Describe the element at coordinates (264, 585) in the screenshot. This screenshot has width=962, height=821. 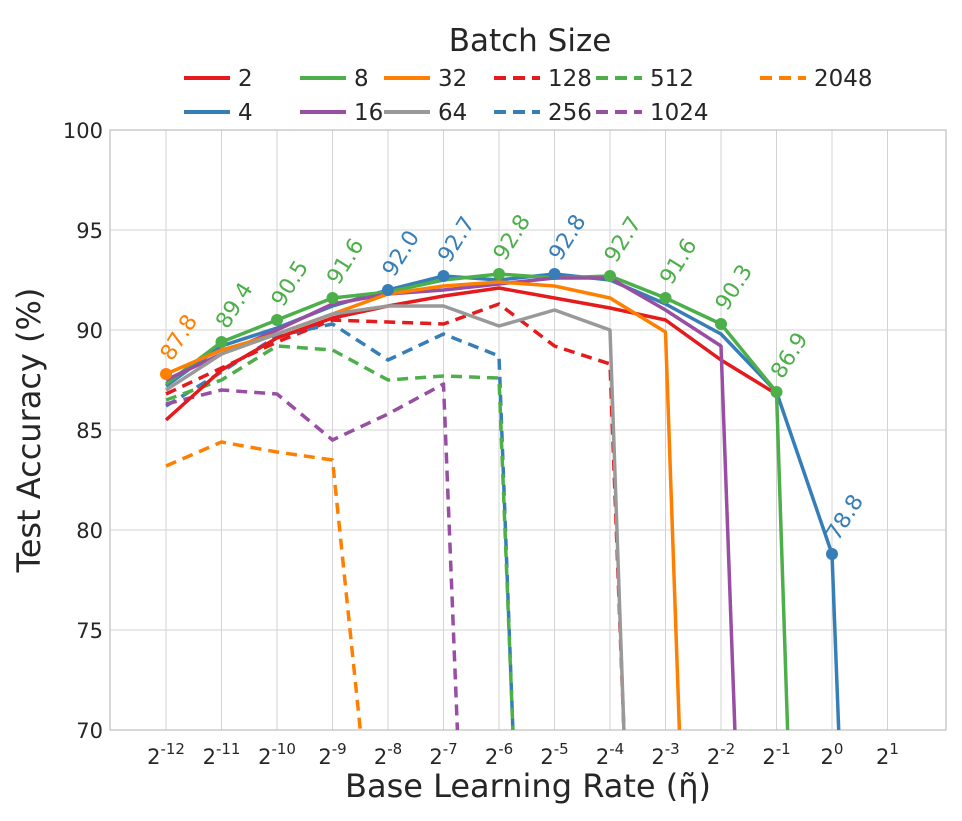
I see `series-line-2048` at that location.